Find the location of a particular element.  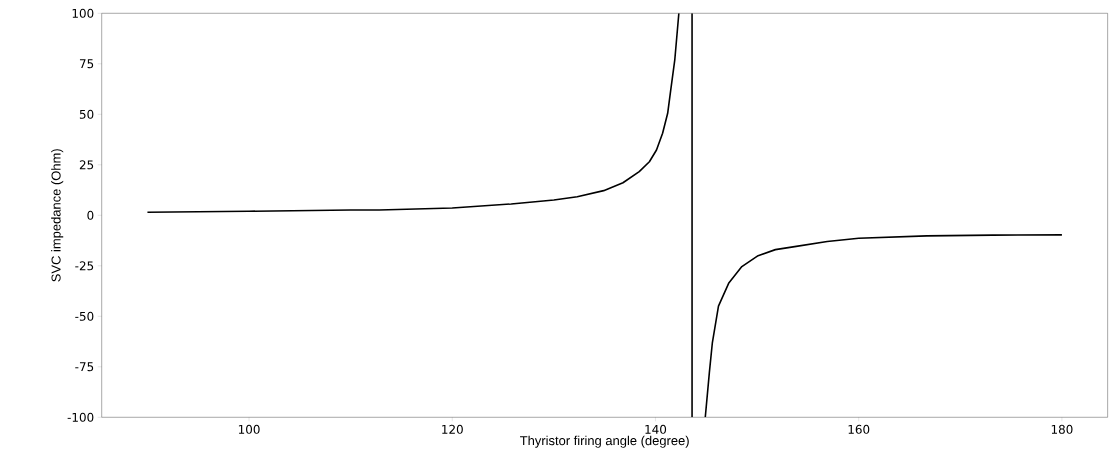

y-tick-label: 25 is located at coordinates (86, 165).